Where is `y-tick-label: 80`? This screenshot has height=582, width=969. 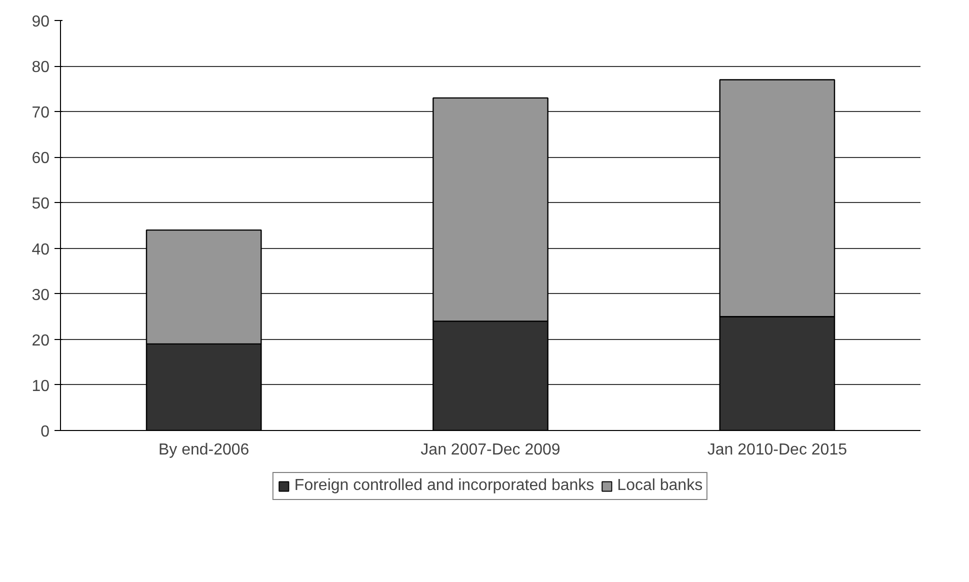 y-tick-label: 80 is located at coordinates (41, 67).